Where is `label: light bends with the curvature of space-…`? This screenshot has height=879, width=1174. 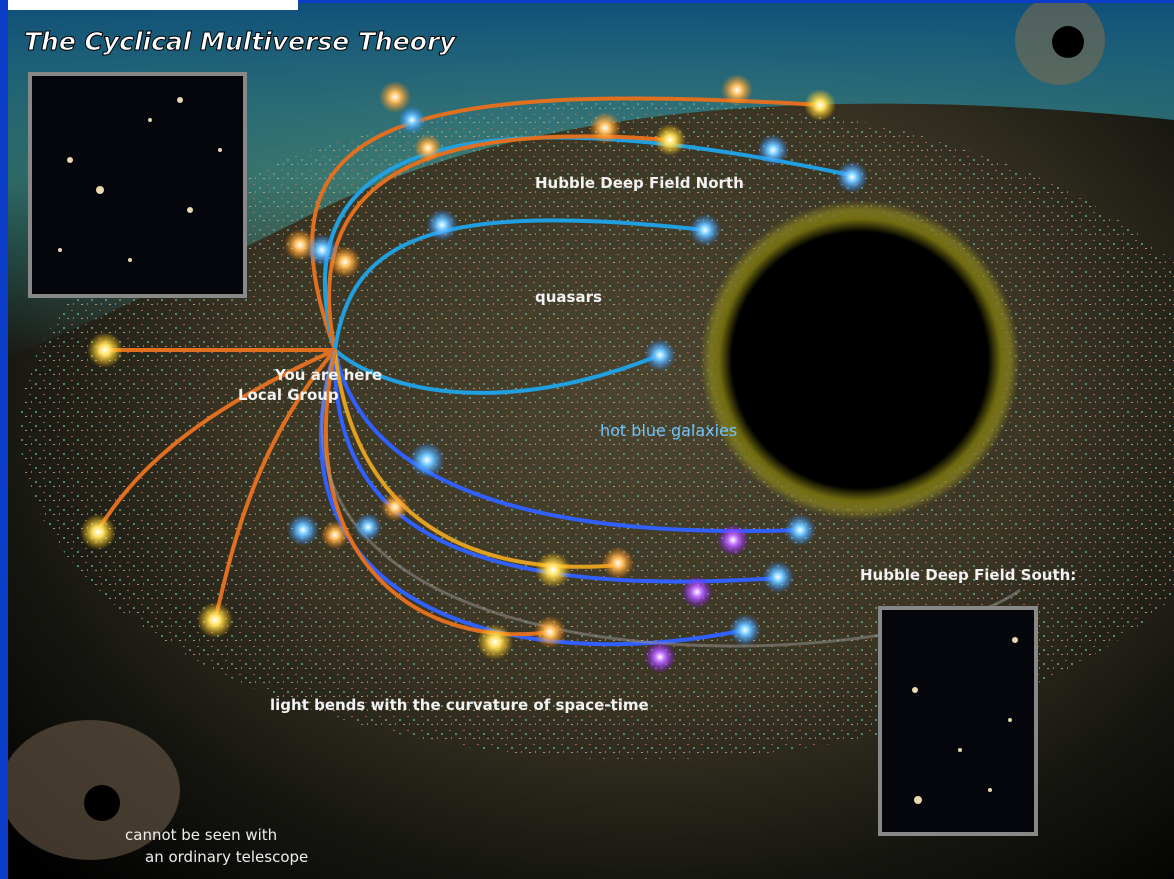 label: light bends with the curvature of space-… is located at coordinates (459, 705).